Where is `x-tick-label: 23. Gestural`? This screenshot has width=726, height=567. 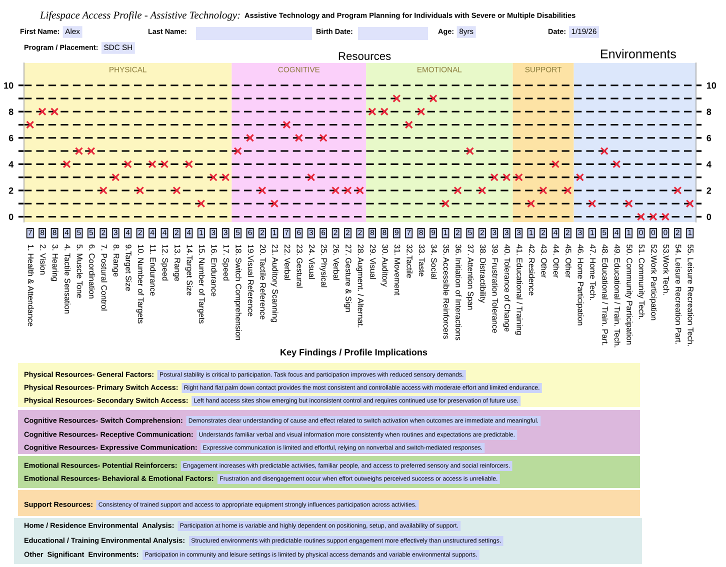
x-tick-label: 23. Gestural is located at coordinates (299, 266).